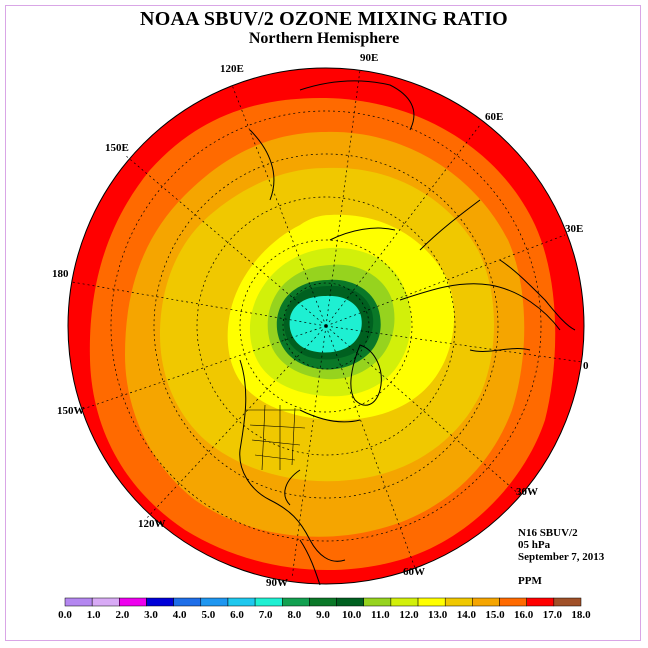 Image resolution: width=648 pixels, height=648 pixels. What do you see at coordinates (265, 615) in the screenshot?
I see `colorbar-tick-label: 7.0` at bounding box center [265, 615].